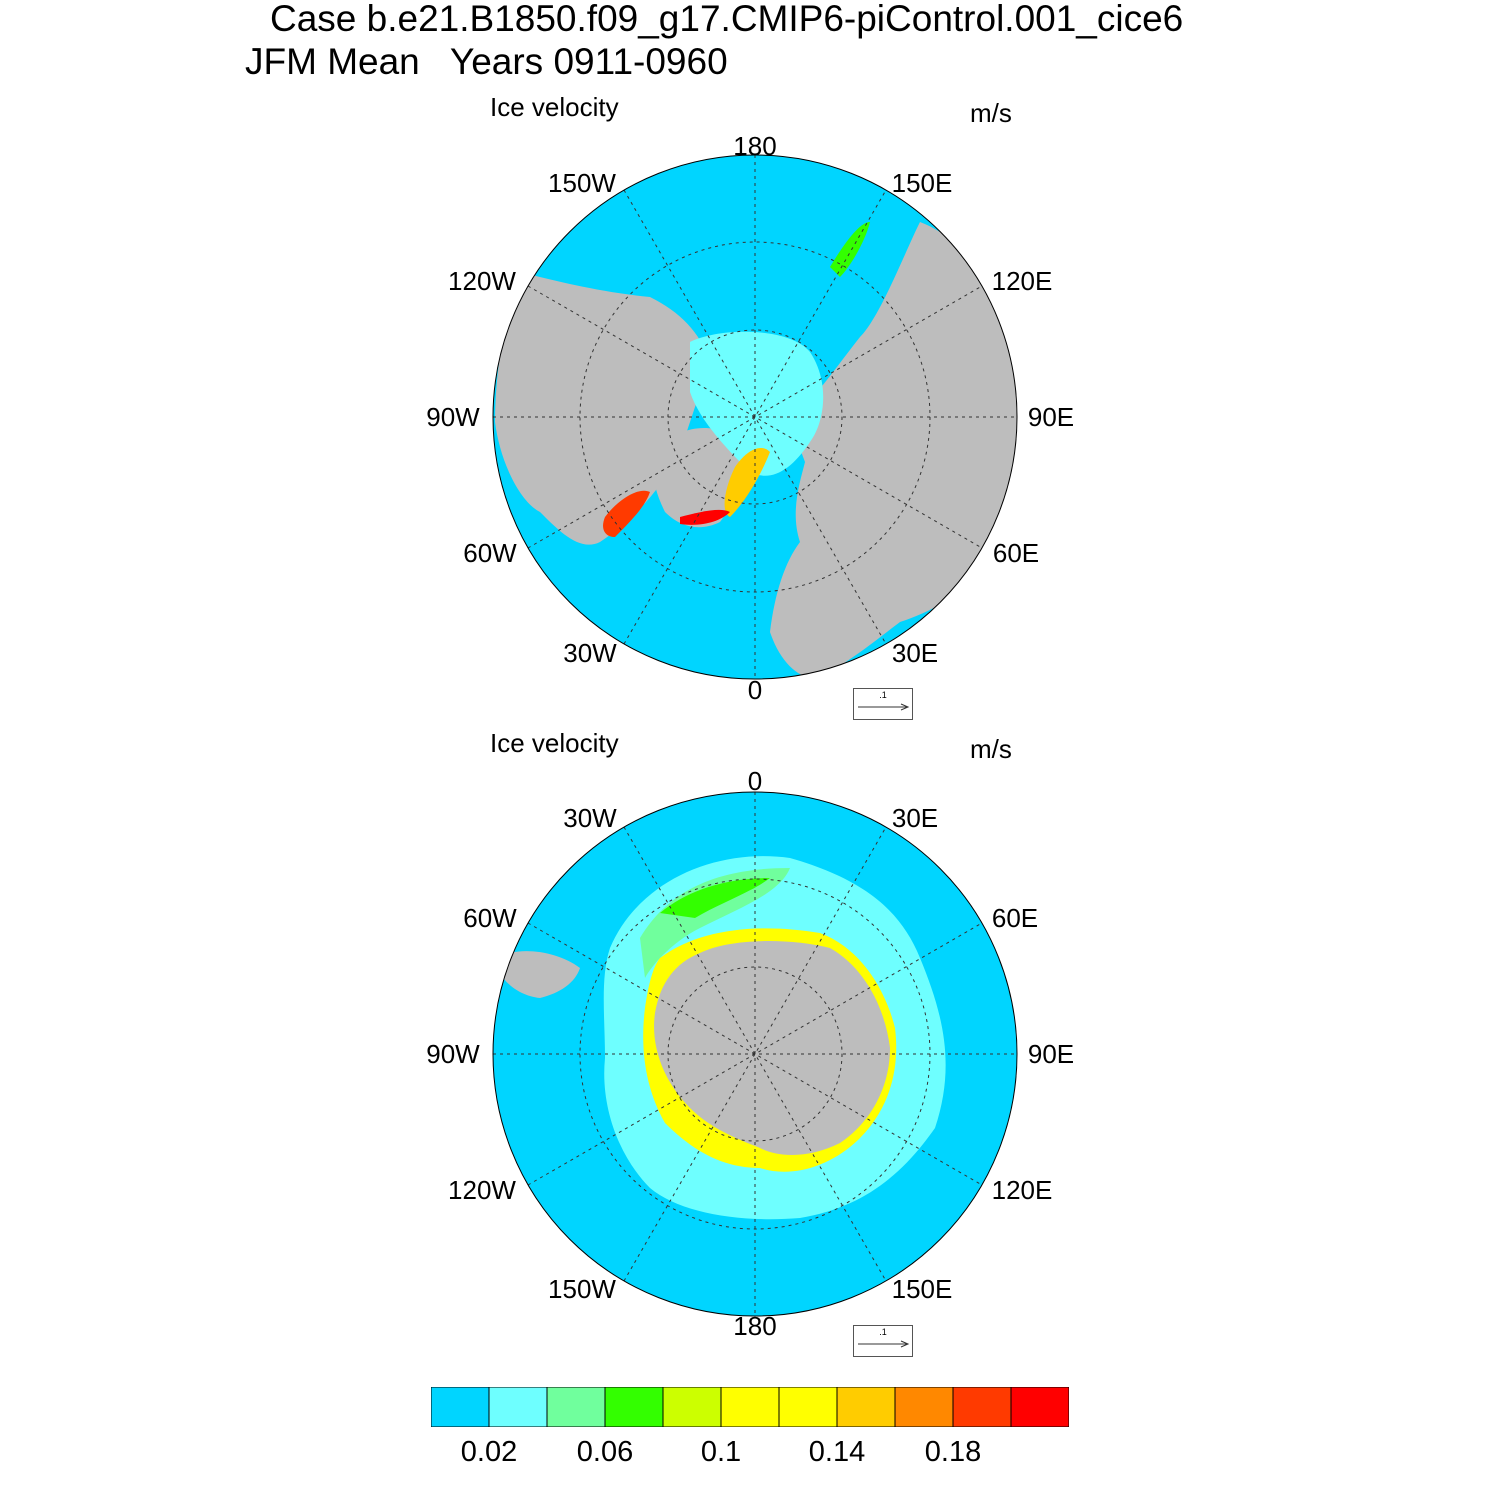 This screenshot has height=1500, width=1500. Describe the element at coordinates (1022, 1190) in the screenshot. I see `sh-lon-label: 120E` at that location.